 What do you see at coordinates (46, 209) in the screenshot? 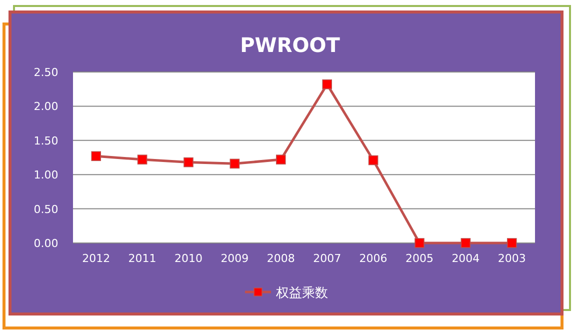
I see `y-tick-label: 0.50` at bounding box center [46, 209].